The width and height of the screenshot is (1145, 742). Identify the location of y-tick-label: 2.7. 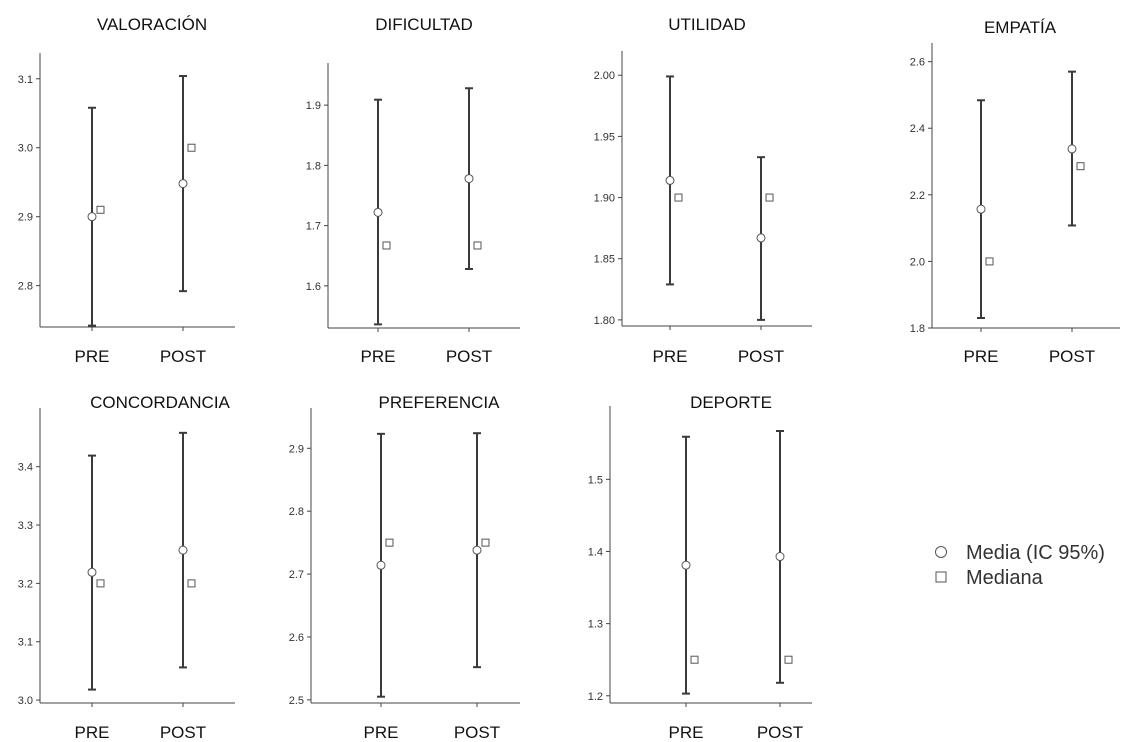
(296, 575).